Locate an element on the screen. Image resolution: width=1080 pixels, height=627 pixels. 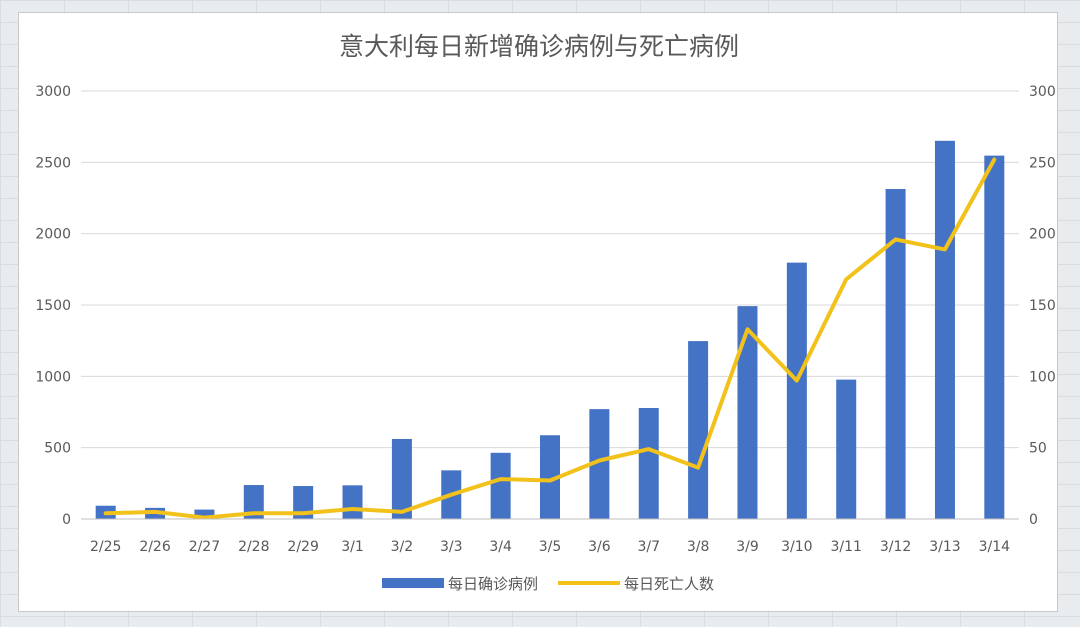
x-tick-label: 2/25 is located at coordinates (105, 547).